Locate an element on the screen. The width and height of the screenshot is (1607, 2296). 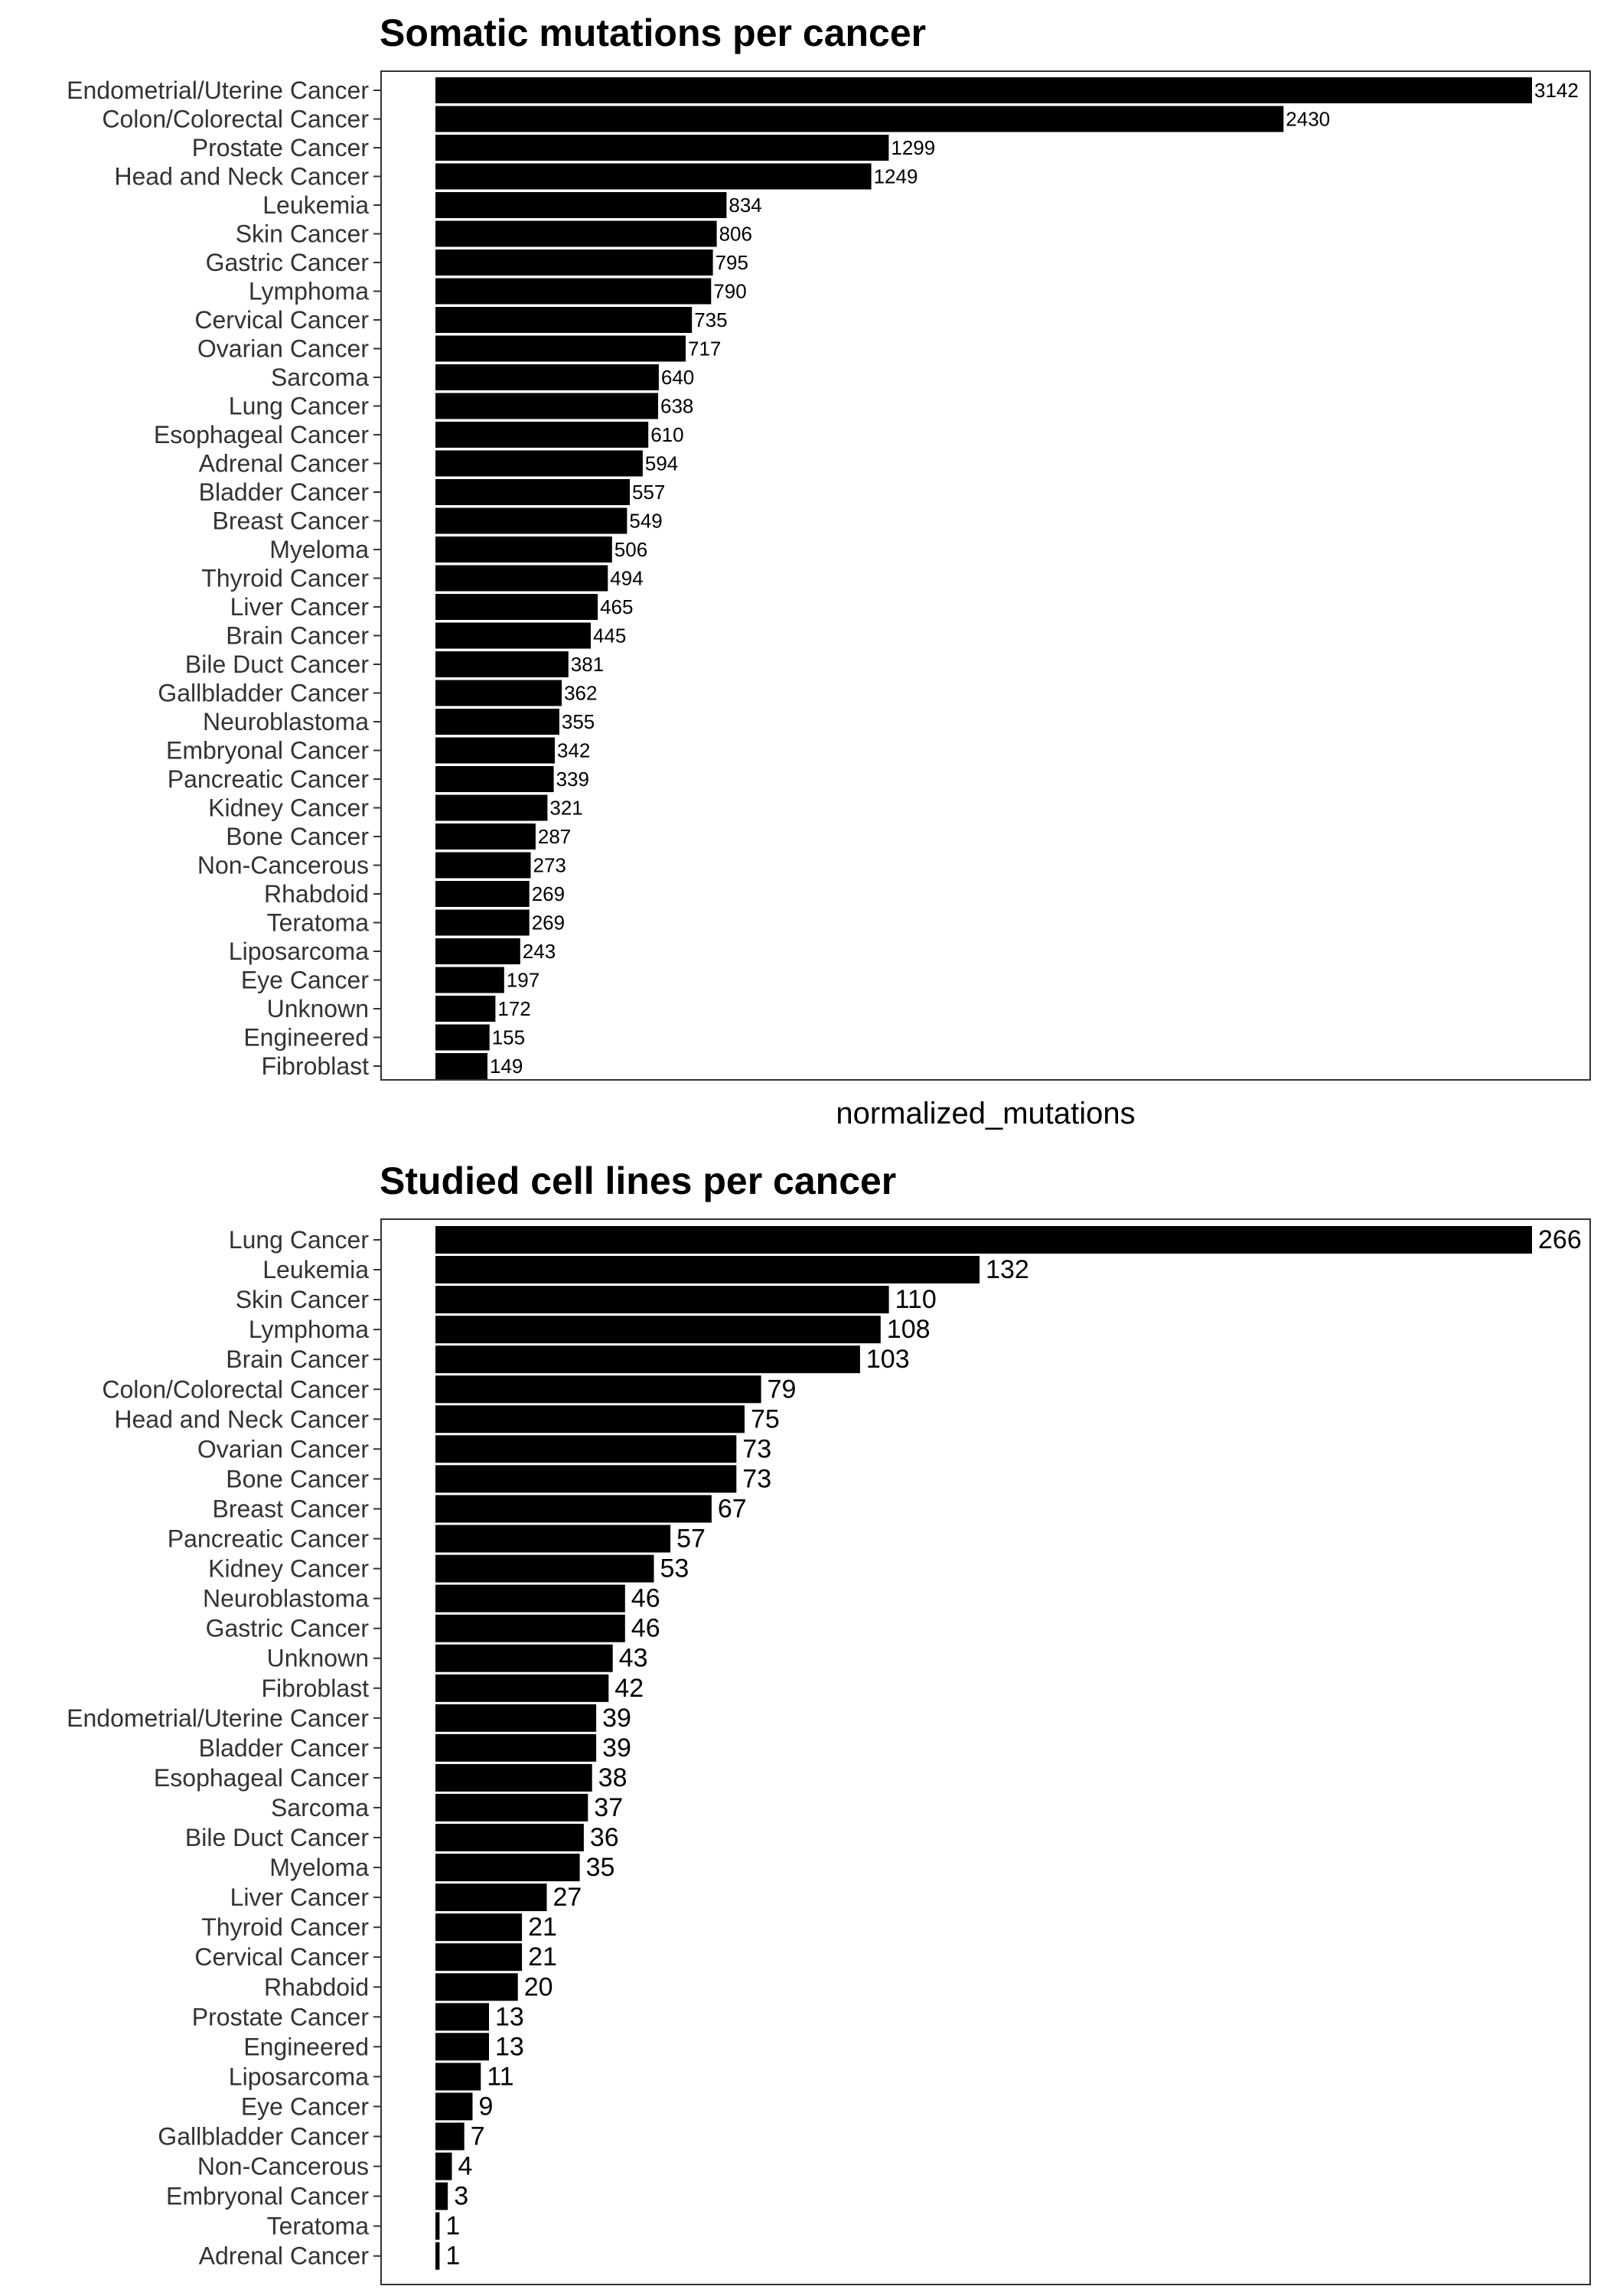
bar-value-label: 795 is located at coordinates (731, 262).